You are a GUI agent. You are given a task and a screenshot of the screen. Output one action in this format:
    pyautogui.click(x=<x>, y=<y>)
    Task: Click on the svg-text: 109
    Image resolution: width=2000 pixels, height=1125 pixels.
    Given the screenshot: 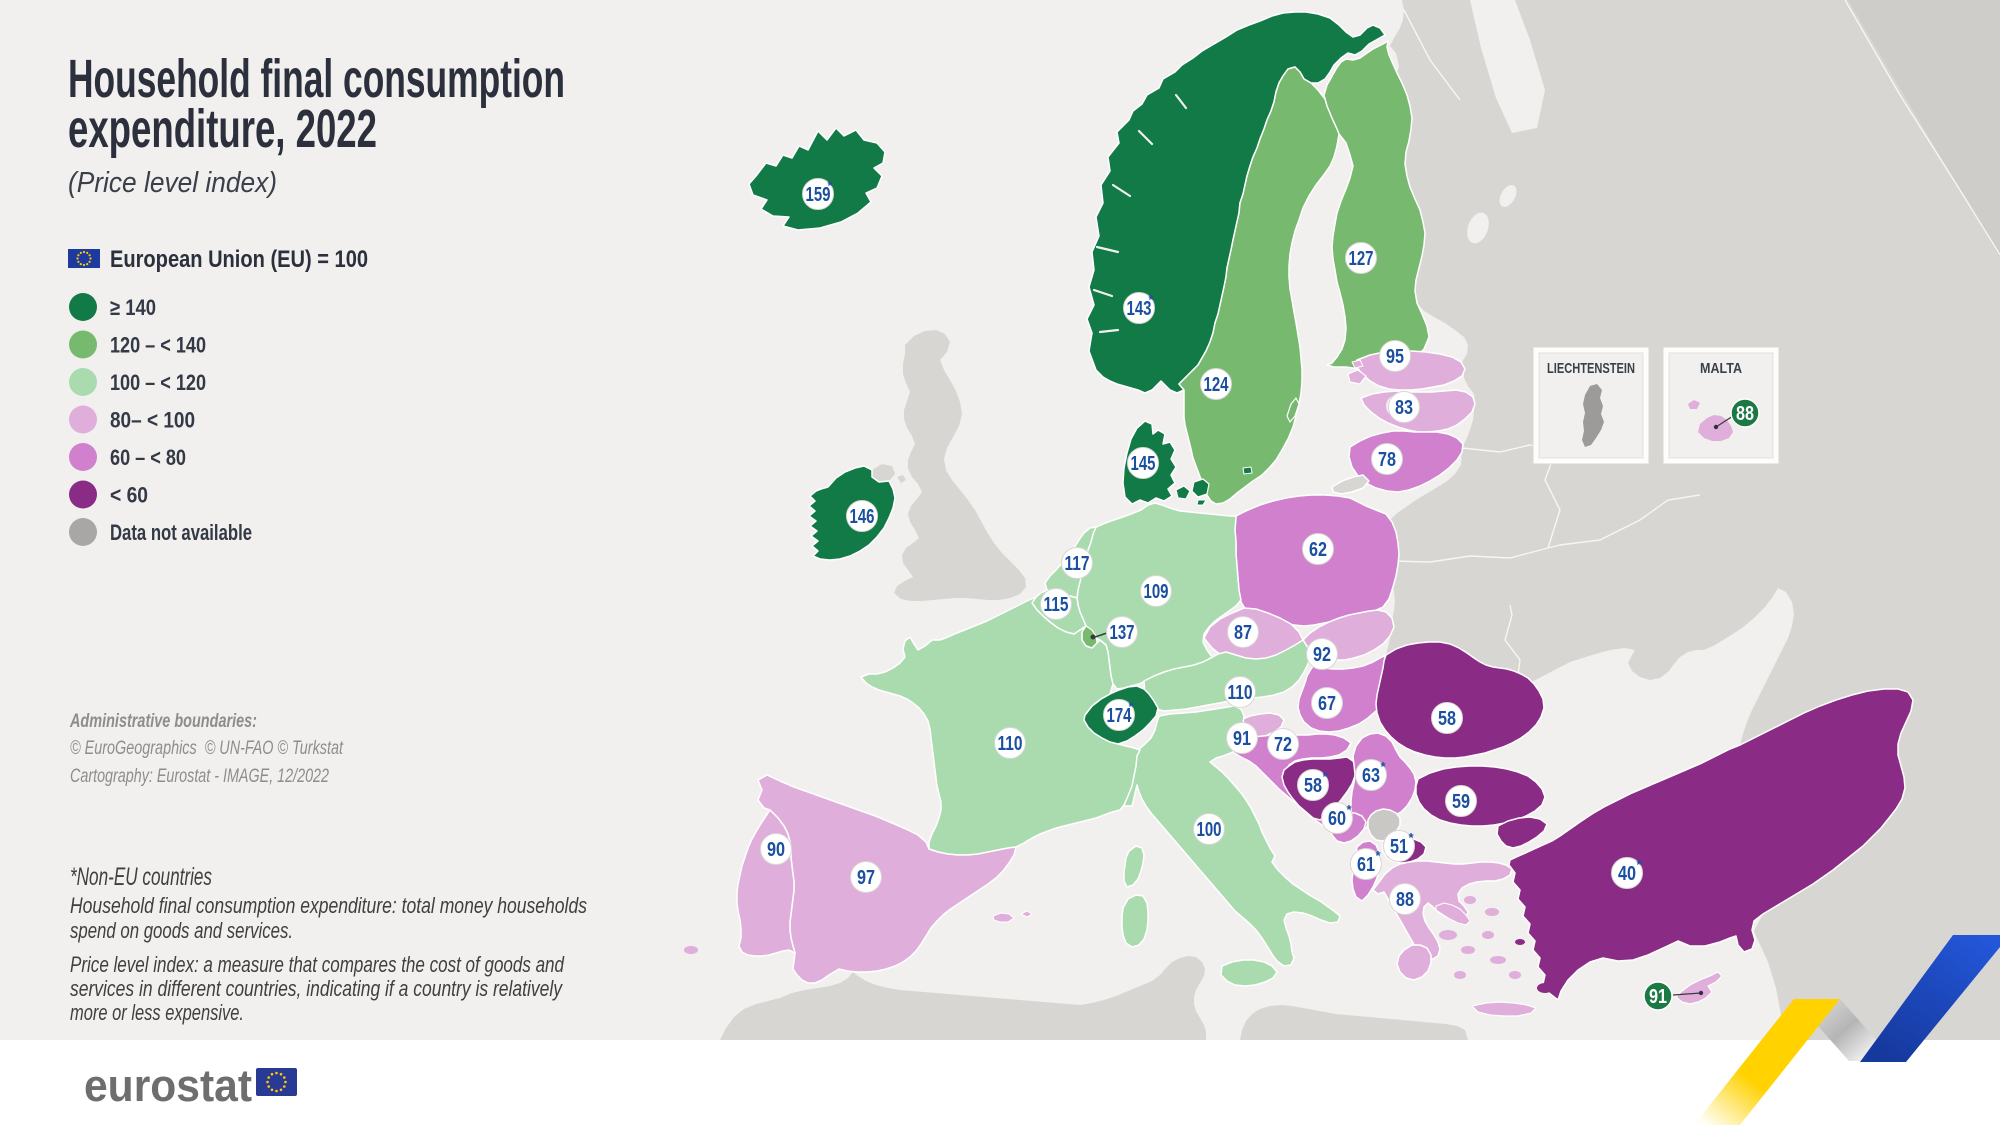 What is the action you would take?
    pyautogui.click(x=1156, y=592)
    